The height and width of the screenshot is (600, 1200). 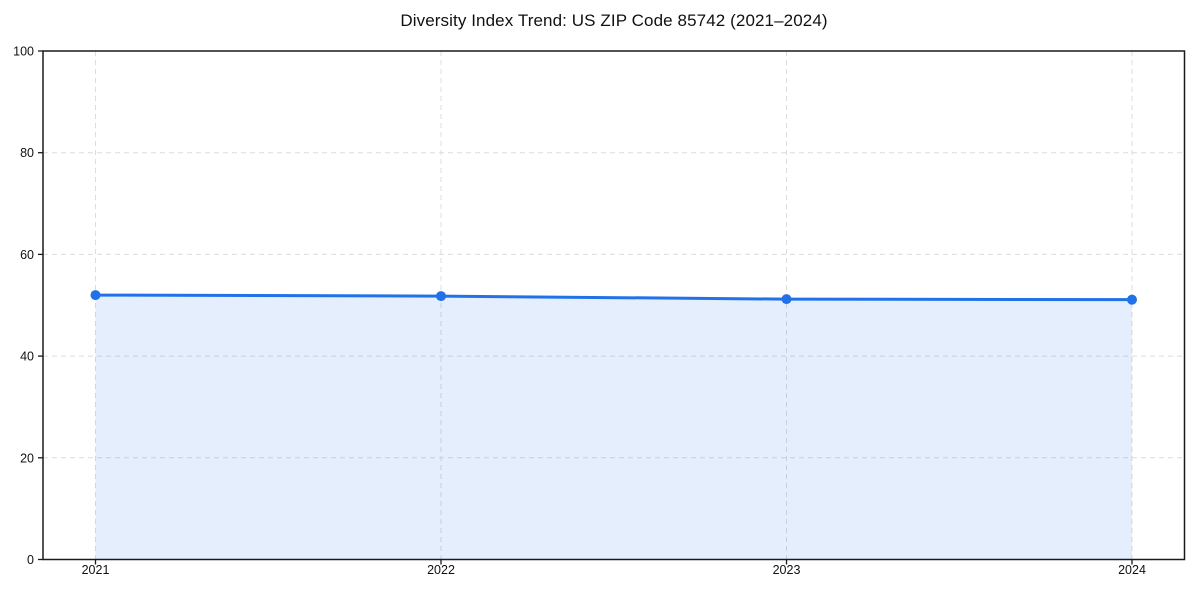 I want to click on y-axis-tick-label: 20, so click(x=27, y=458).